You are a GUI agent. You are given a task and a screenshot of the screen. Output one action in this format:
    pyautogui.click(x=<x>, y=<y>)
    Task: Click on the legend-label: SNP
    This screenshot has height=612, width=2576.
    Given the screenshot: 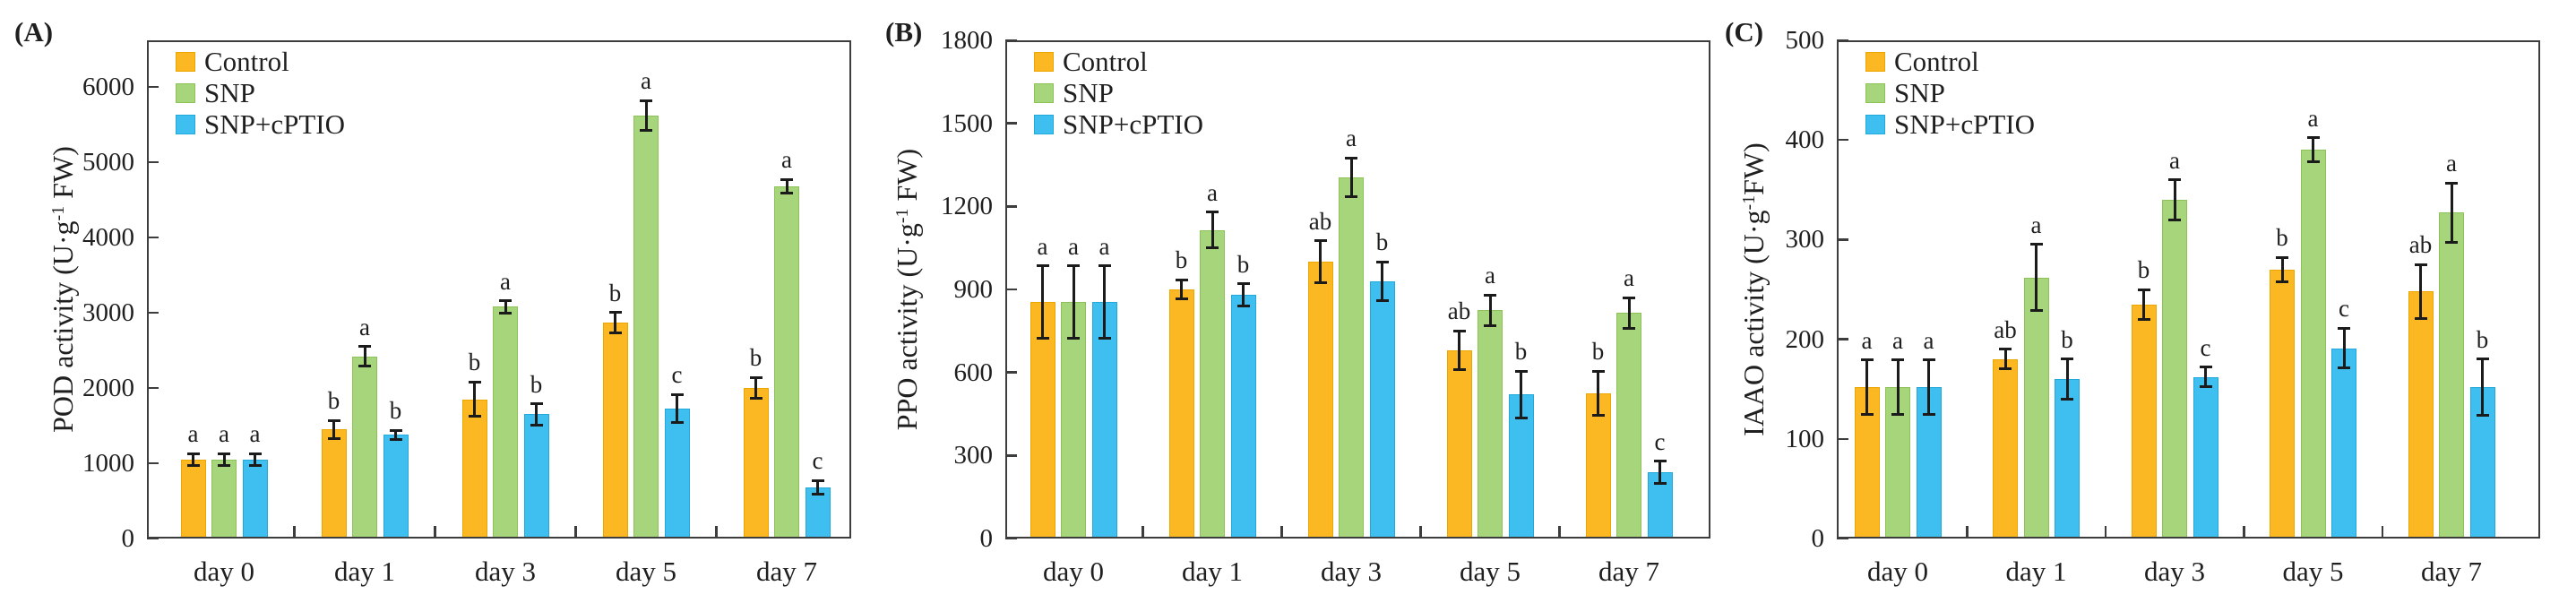 What is the action you would take?
    pyautogui.click(x=230, y=93)
    